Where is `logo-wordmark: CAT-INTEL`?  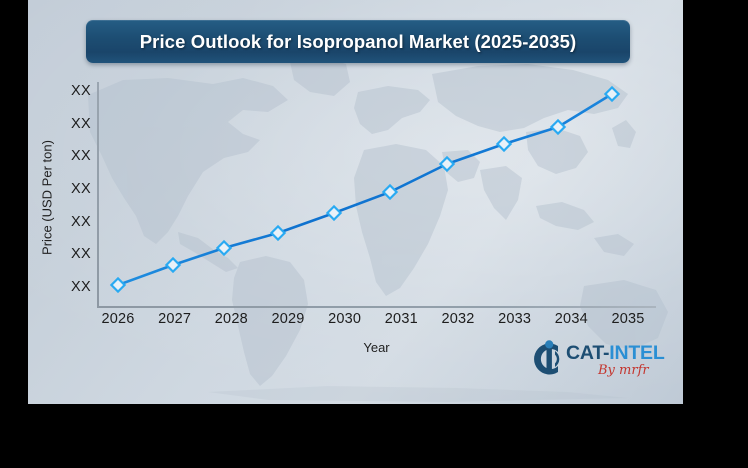
logo-wordmark: CAT-INTEL is located at coordinates (615, 353).